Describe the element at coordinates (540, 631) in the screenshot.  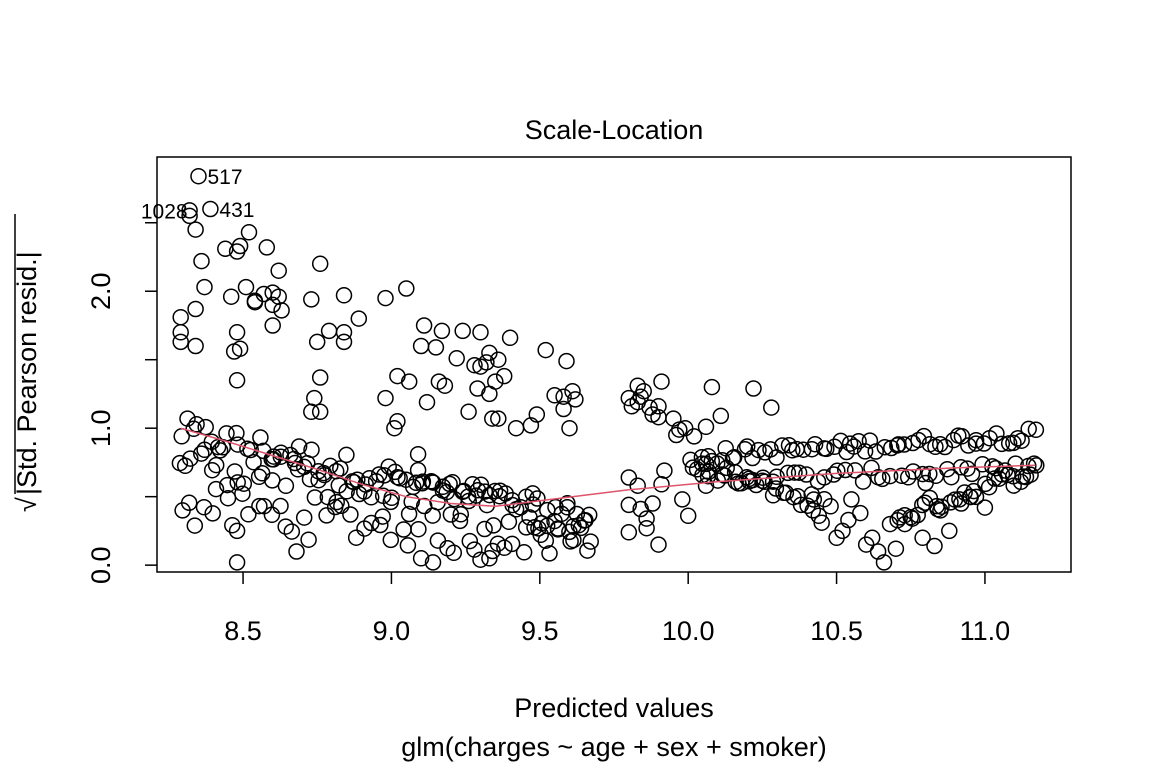
I see `x-tick-label: 9.5` at that location.